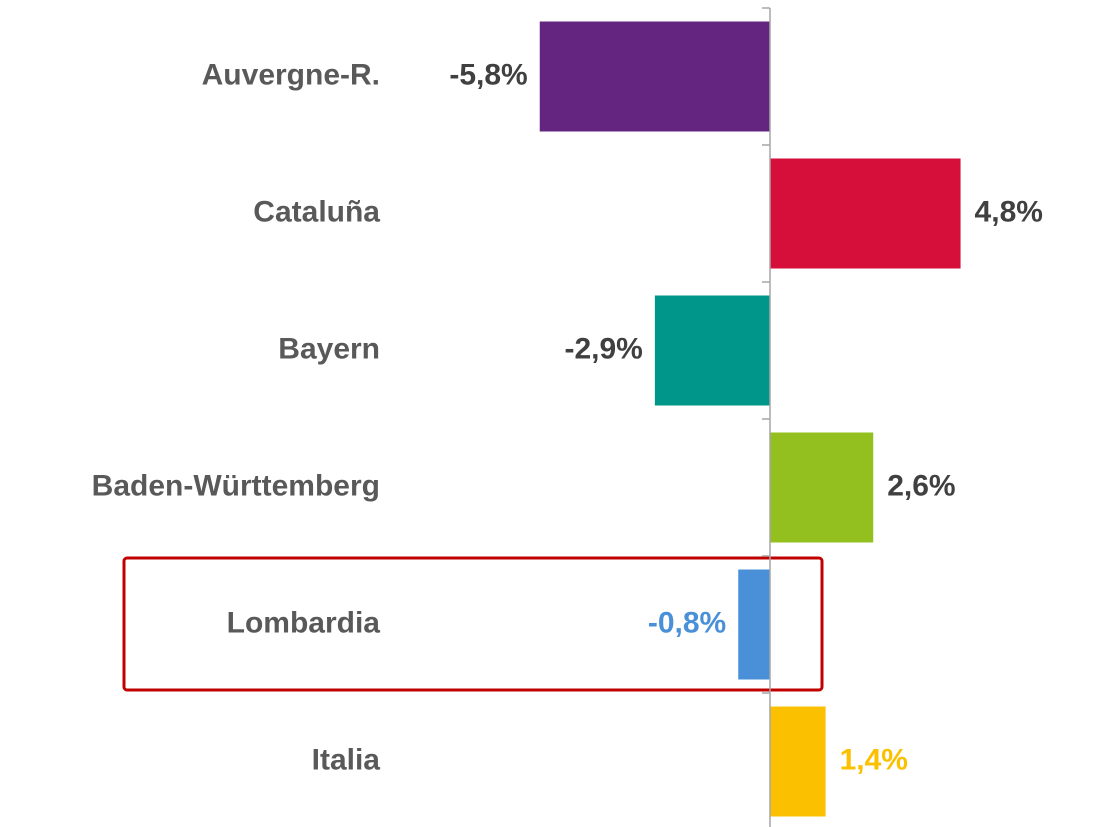 This screenshot has width=1094, height=827. Describe the element at coordinates (921, 485) in the screenshot. I see `value-label: 2,6%` at that location.